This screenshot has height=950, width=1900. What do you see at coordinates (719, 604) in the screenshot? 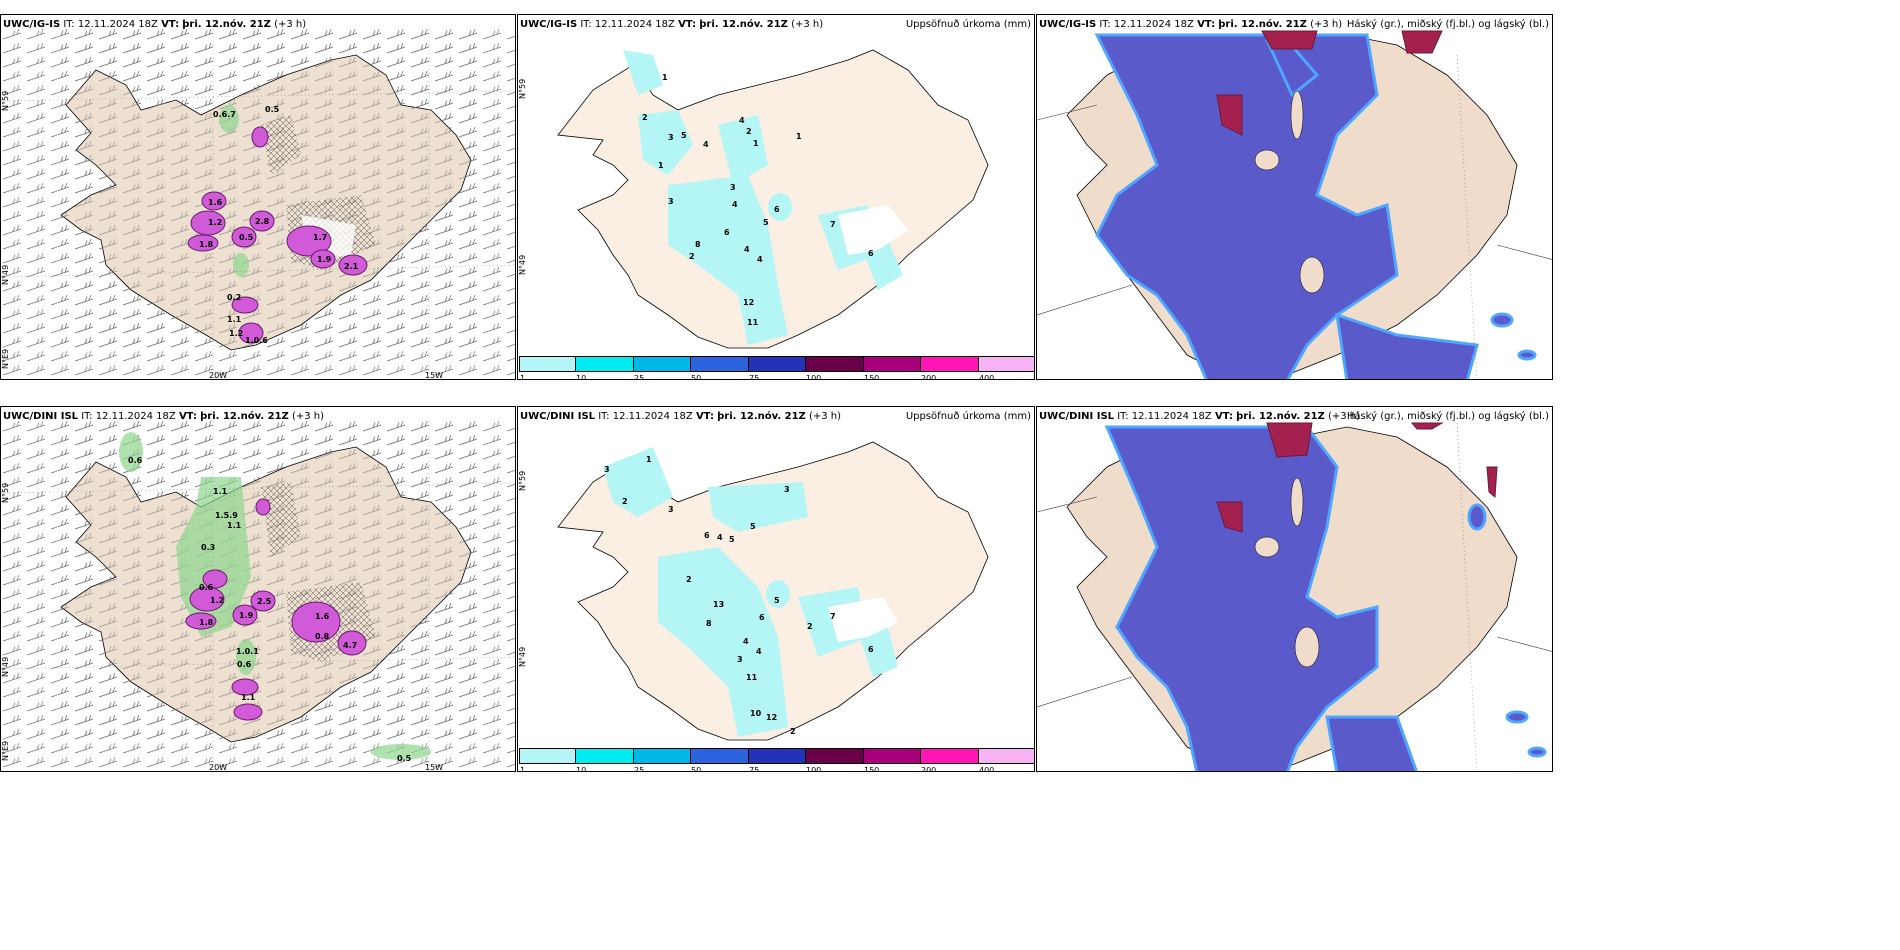
I see `precip-label: 13` at bounding box center [719, 604].